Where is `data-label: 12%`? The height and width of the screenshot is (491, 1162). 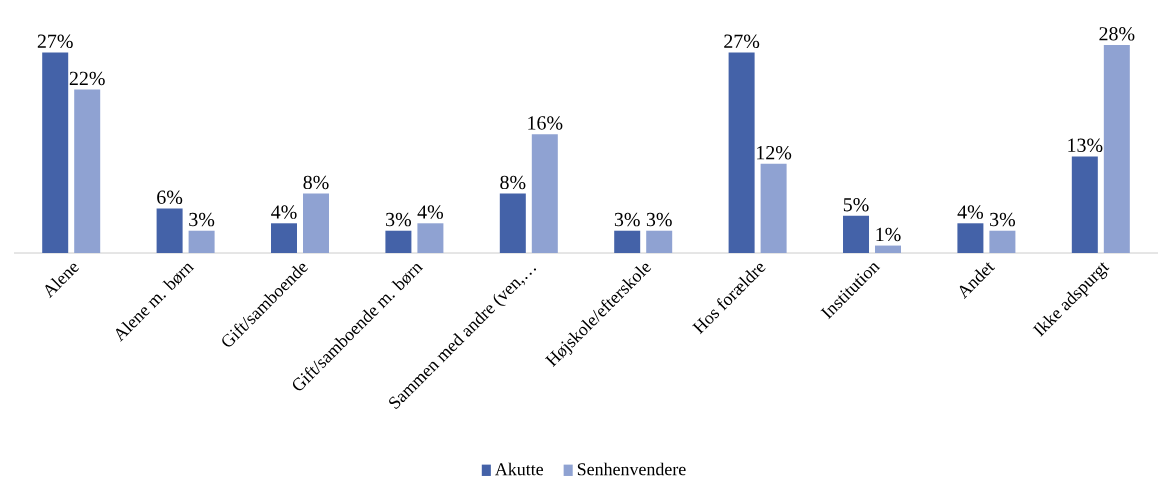
data-label: 12% is located at coordinates (774, 152).